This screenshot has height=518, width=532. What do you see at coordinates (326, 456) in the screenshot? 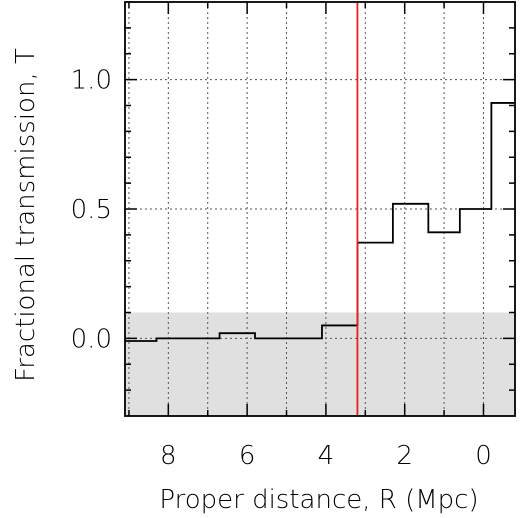
I see `x-tick-label: 4` at bounding box center [326, 456].